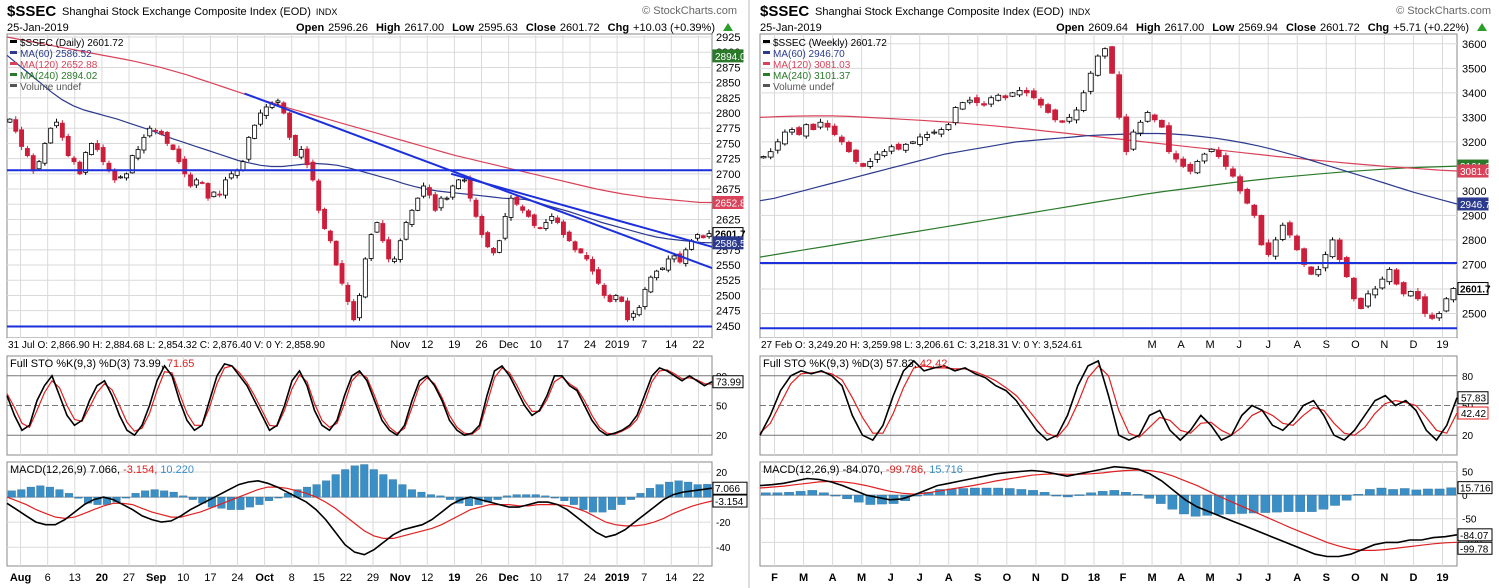 The height and width of the screenshot is (588, 1499). What do you see at coordinates (56, 54) in the screenshot?
I see `legend-entry: MA(60) 2586.52` at bounding box center [56, 54].